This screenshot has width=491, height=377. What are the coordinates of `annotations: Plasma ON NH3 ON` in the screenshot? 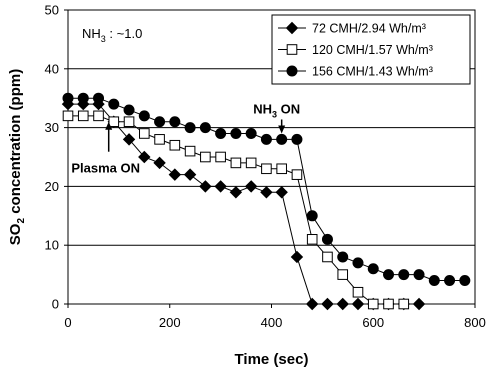 It's located at (185, 138).